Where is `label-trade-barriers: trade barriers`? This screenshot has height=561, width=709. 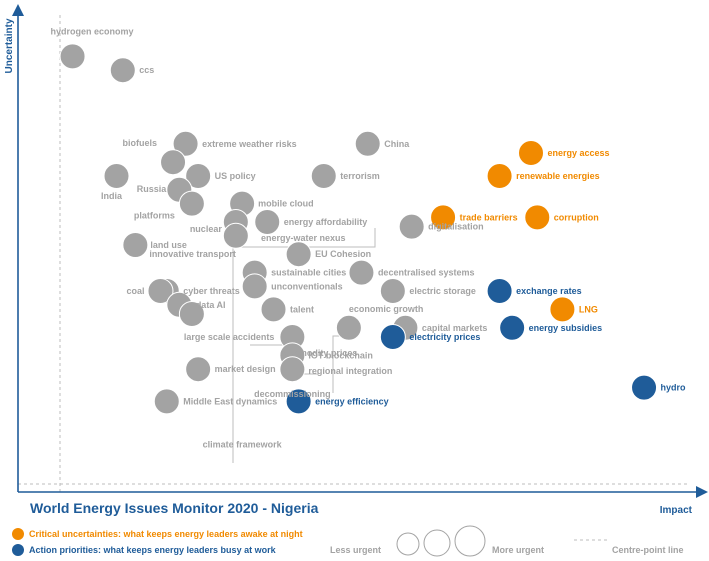
label-trade-barriers: trade barriers is located at coordinates (489, 217).